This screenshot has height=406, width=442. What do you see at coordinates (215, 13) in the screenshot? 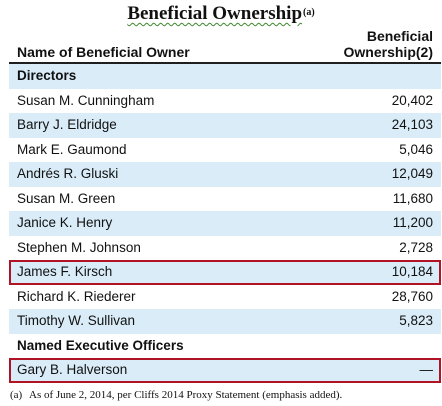
I see `title-text: Beneficial Ownership` at bounding box center [215, 13].